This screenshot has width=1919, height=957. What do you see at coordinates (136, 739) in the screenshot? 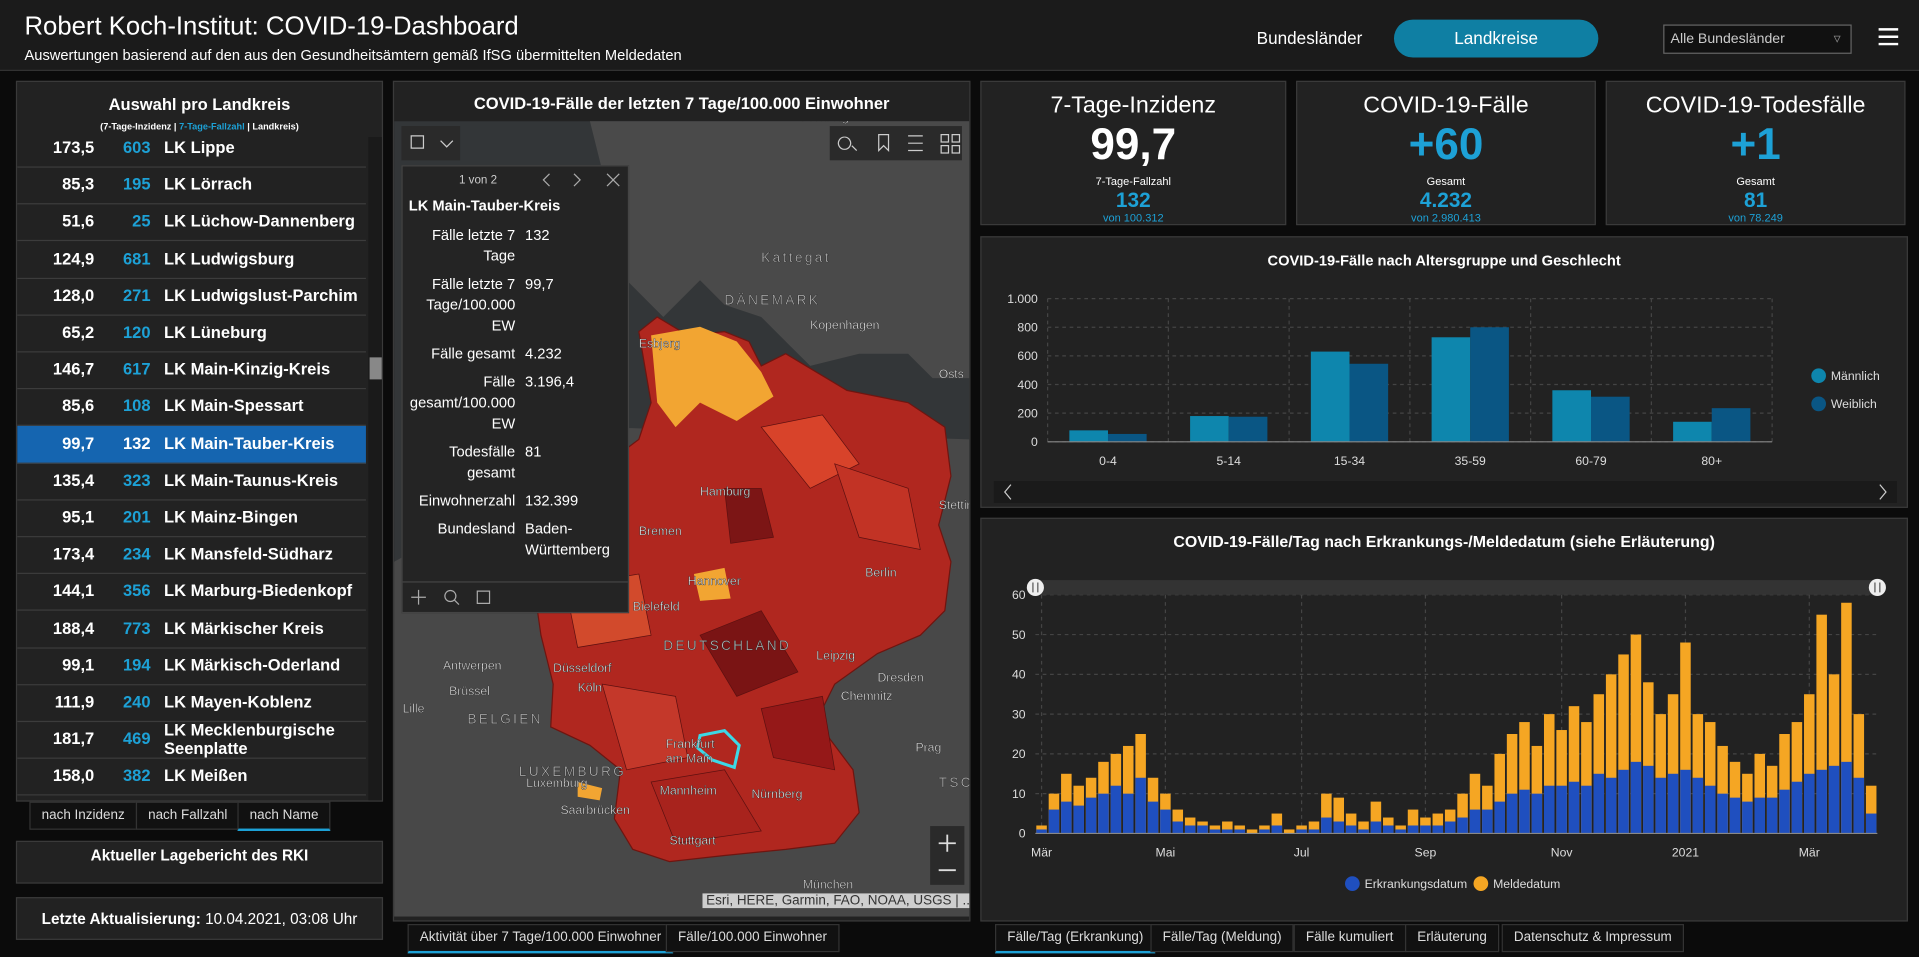
I see `case-count: 469` at bounding box center [136, 739].